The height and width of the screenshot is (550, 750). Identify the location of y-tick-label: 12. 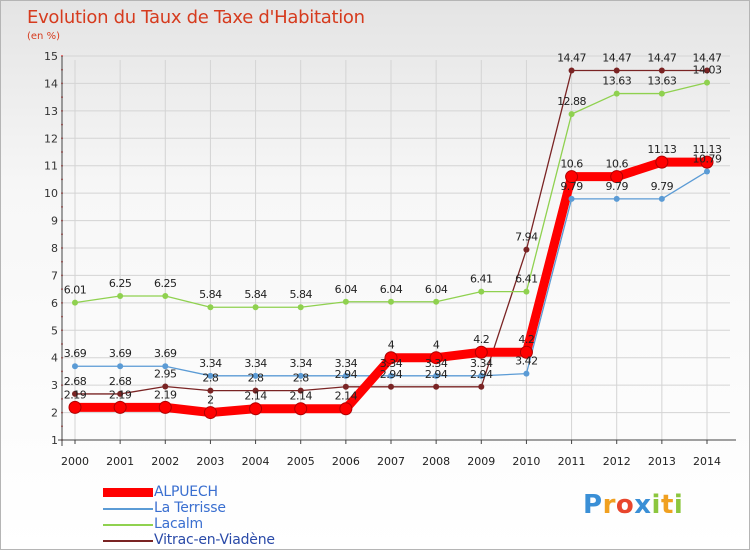
(51, 138).